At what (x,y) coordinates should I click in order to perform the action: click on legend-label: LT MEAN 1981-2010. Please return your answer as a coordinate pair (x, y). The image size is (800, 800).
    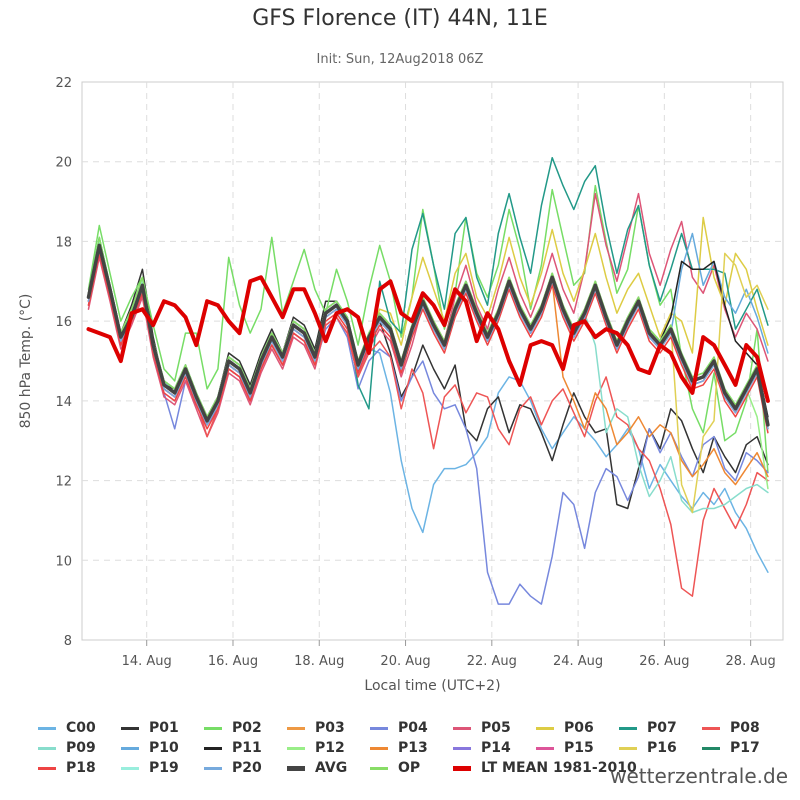
    Looking at the image, I should click on (559, 768).